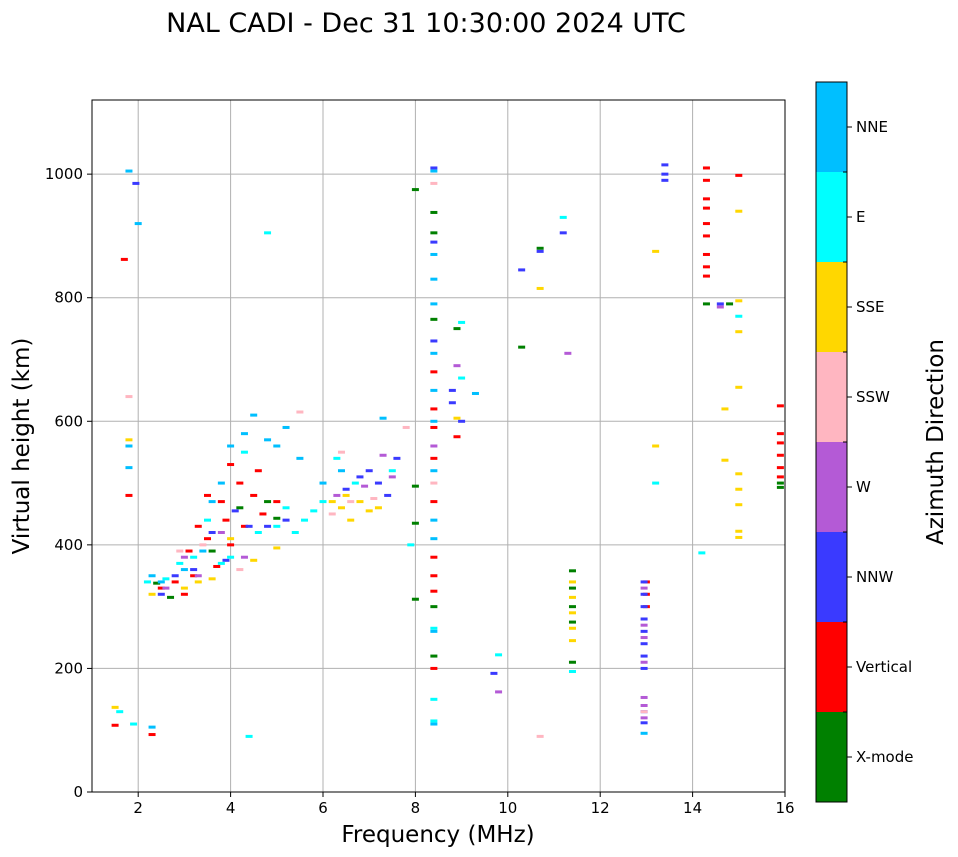 The height and width of the screenshot is (857, 958). What do you see at coordinates (68, 668) in the screenshot?
I see `y-tick-label: 200` at bounding box center [68, 668].